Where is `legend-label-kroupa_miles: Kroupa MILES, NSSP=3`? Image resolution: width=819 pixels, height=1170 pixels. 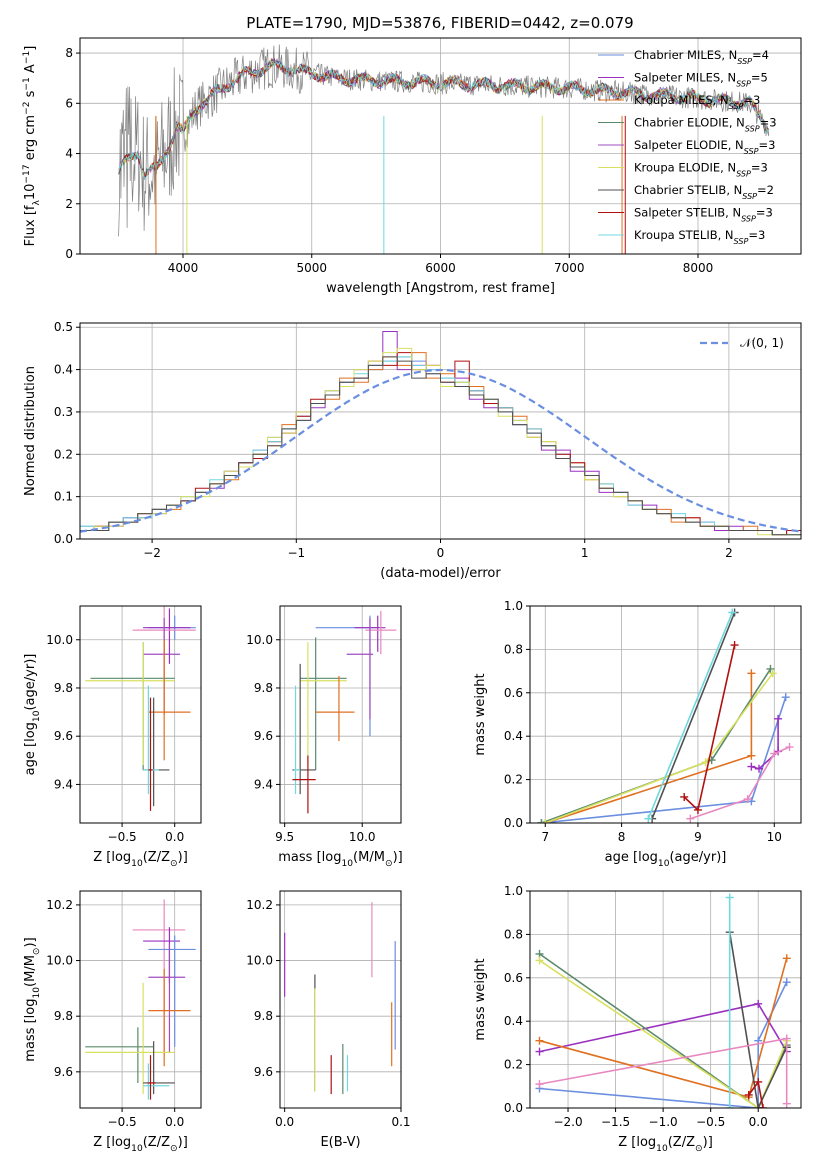 legend-label-kroupa_miles: Kroupa MILES, NSSP=3 is located at coordinates (697, 102).